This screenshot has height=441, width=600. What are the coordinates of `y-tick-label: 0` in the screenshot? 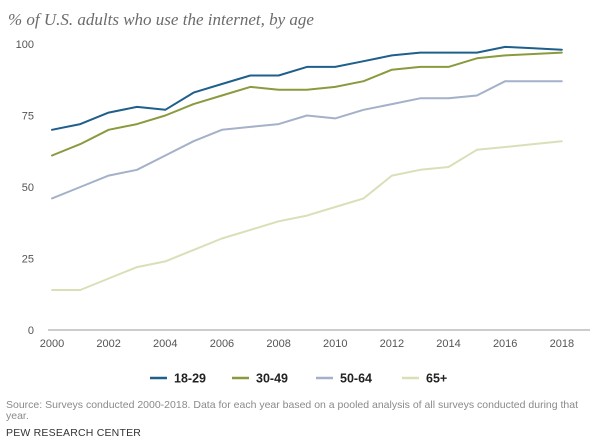 It's located at (31, 331).